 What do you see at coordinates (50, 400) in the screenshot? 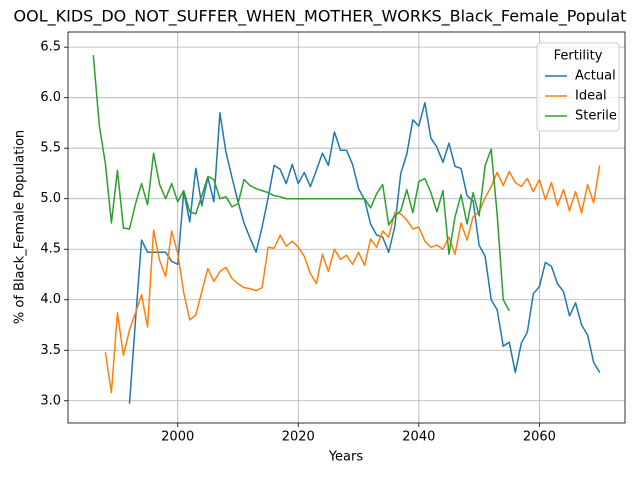
I see `y-tick-label: 3.0` at bounding box center [50, 400].